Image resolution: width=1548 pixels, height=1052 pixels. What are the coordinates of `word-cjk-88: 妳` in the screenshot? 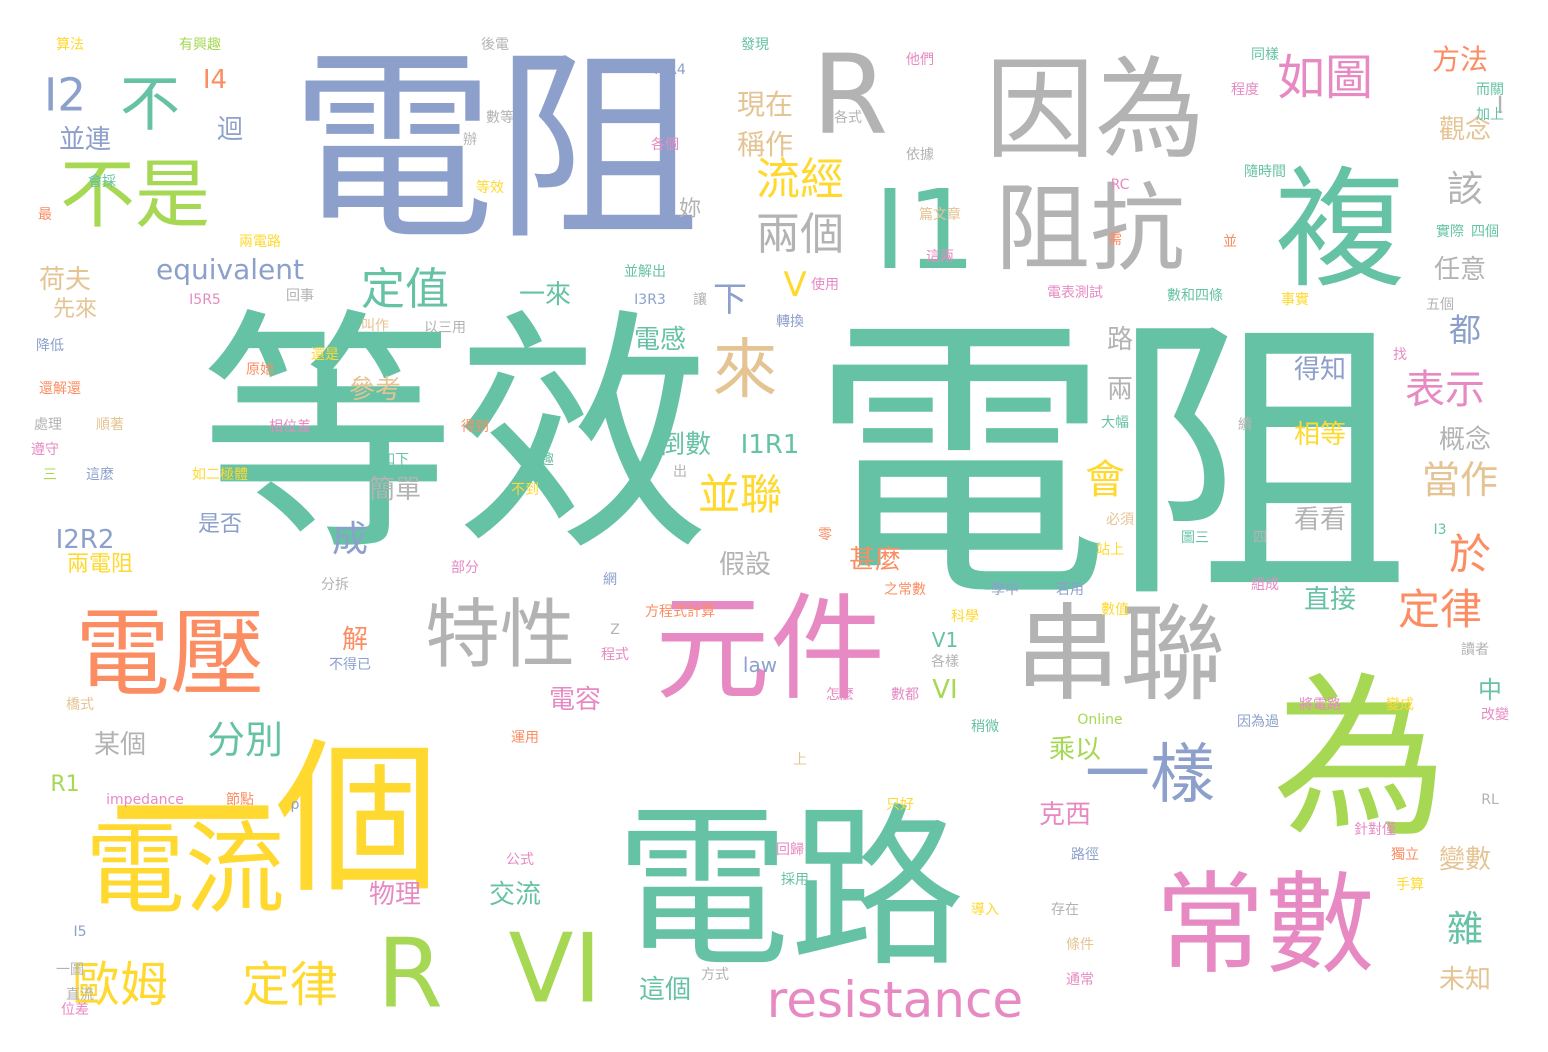 It's located at (690, 209).